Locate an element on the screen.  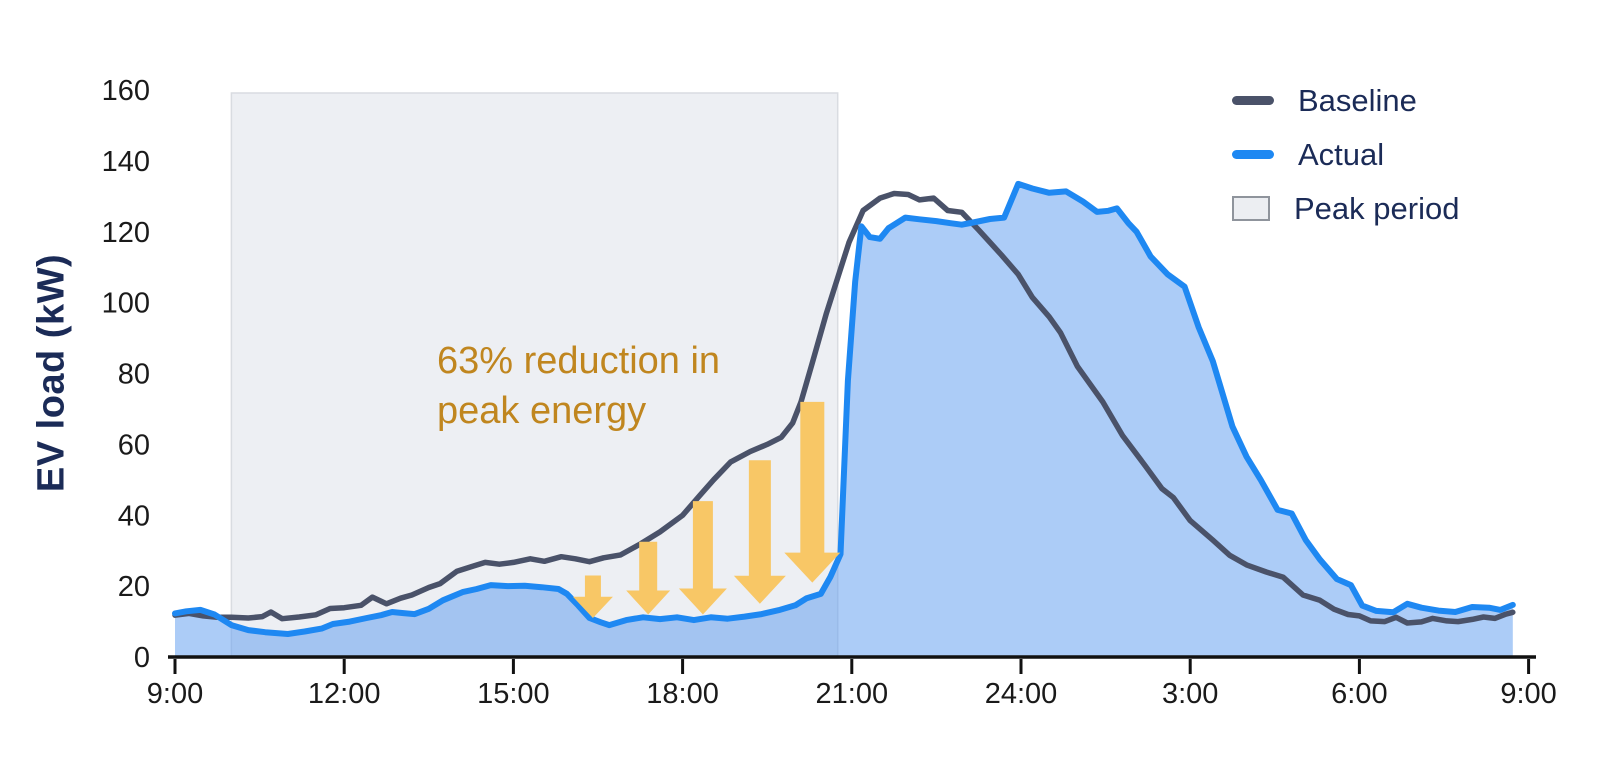
reduction-arrow-5-icon is located at coordinates (812, 492).